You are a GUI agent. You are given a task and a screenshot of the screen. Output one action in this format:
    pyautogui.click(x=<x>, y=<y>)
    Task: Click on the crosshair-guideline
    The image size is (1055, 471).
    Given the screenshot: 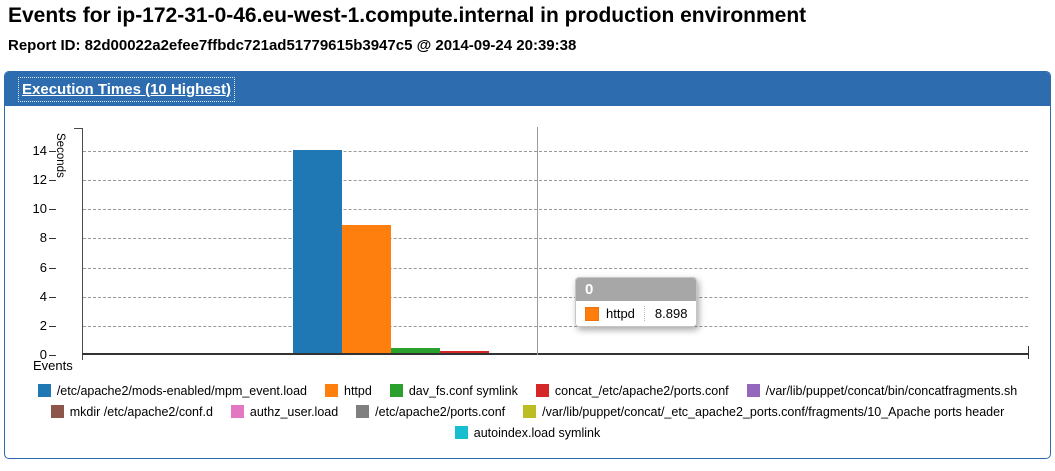 What is the action you would take?
    pyautogui.click(x=537, y=241)
    